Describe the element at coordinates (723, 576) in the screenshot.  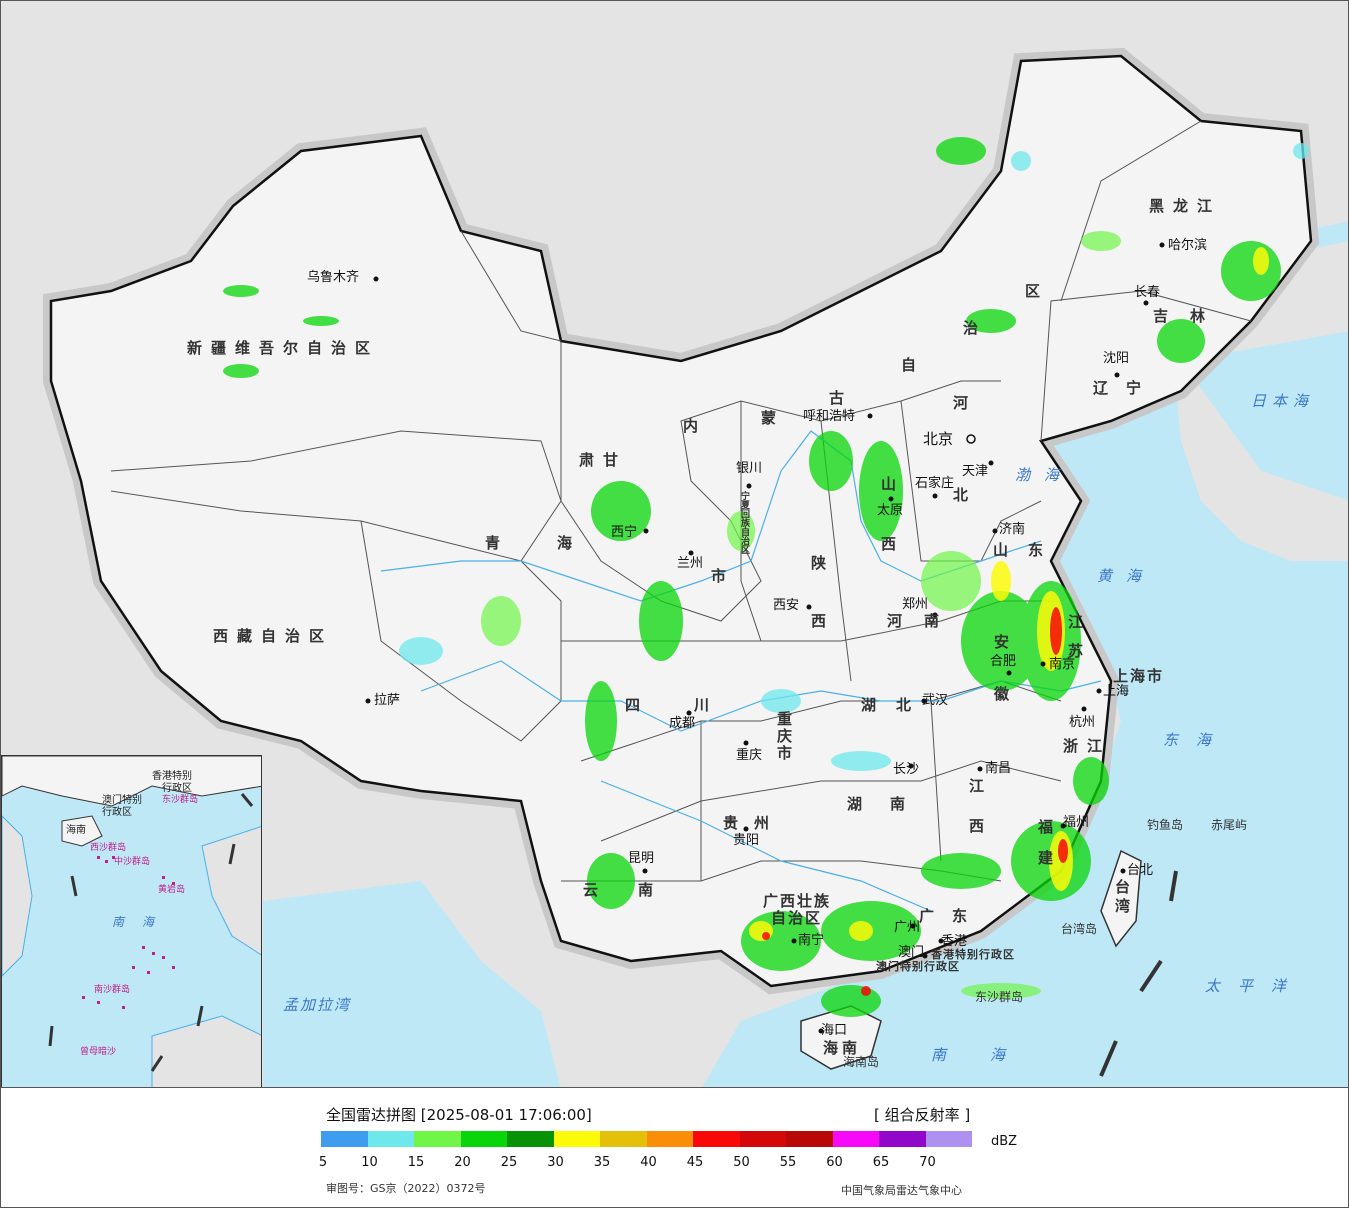
I see `province-label-gansu-3: 市` at that location.